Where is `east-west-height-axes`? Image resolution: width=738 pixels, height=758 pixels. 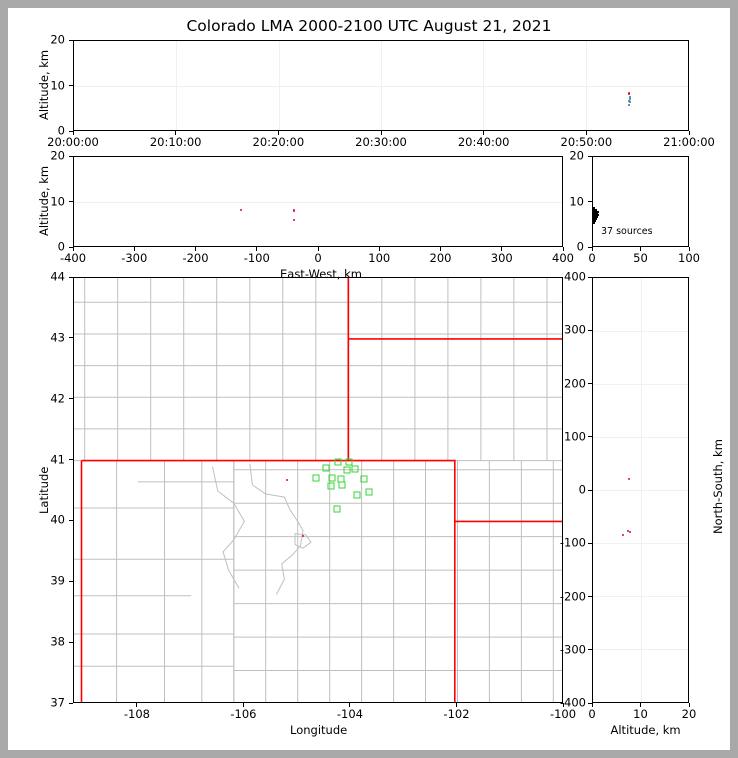 east-west-height-axes is located at coordinates (318, 201).